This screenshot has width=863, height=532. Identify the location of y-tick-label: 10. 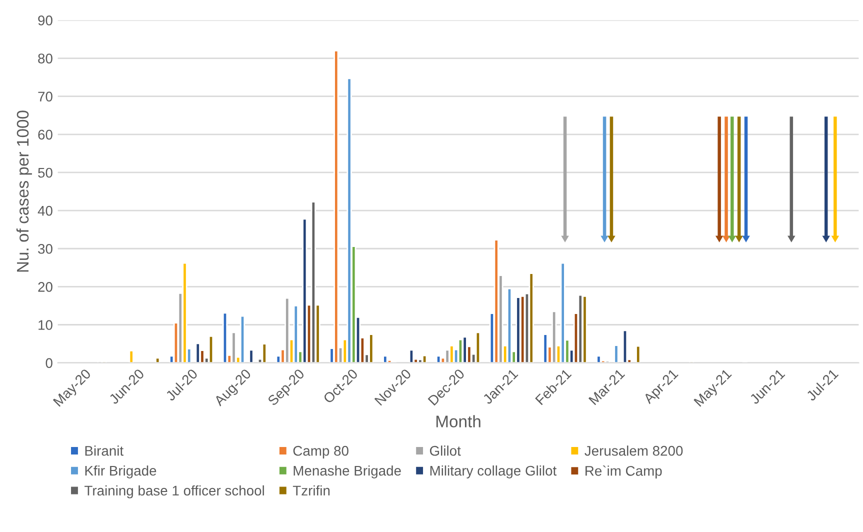
(45, 325).